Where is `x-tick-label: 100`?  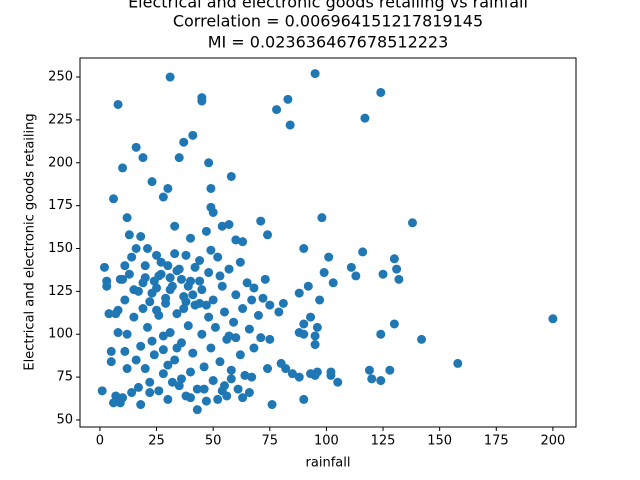
x-tick-label: 100 is located at coordinates (326, 441).